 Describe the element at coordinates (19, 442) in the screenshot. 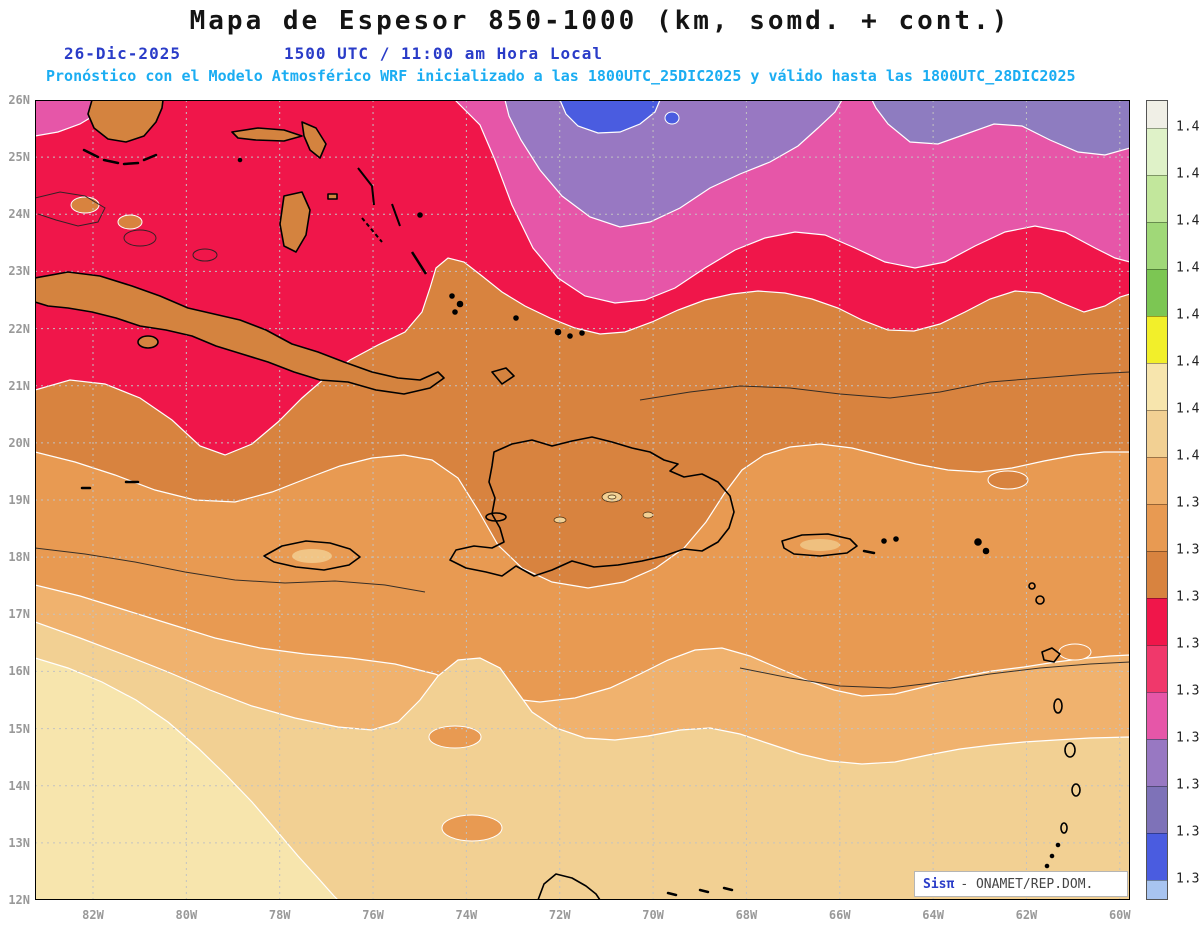

I see `lat-label: 20N` at that location.